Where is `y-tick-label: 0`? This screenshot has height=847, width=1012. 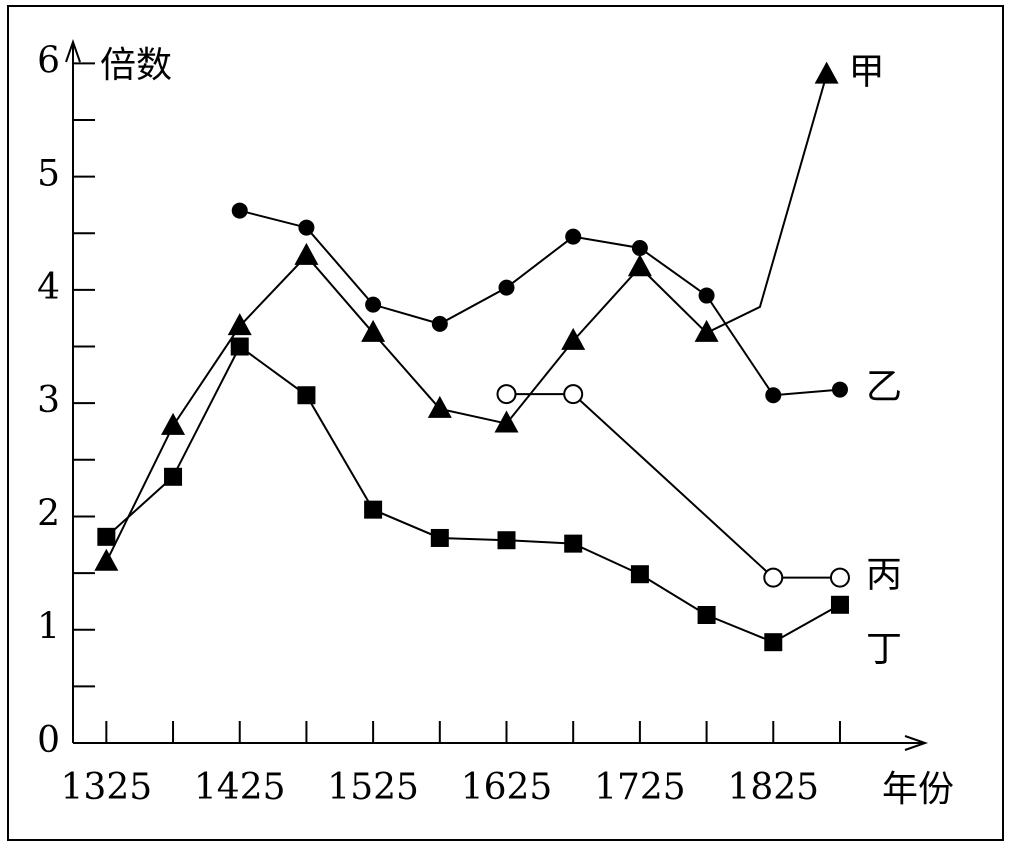
y-tick-label: 0 is located at coordinates (48, 740).